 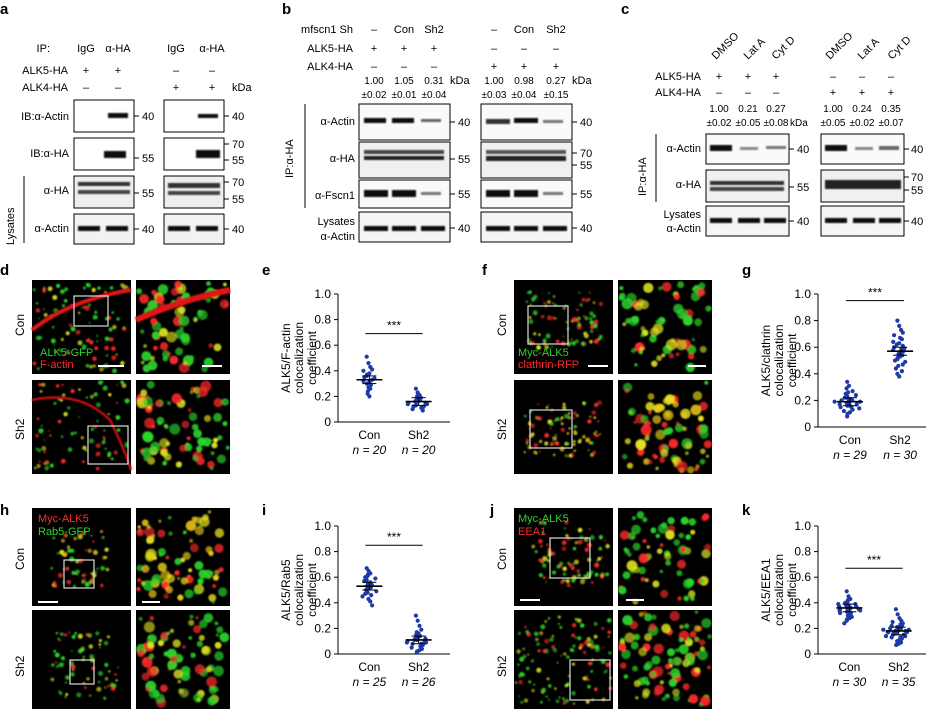 What do you see at coordinates (45, 117) in the screenshot?
I see `blot-label: IB:α-Actin` at bounding box center [45, 117].